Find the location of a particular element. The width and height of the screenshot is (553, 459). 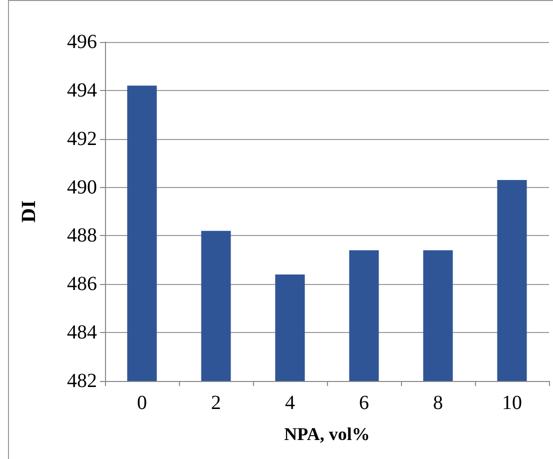

x-axis-title: NPA, vol% is located at coordinates (327, 434).